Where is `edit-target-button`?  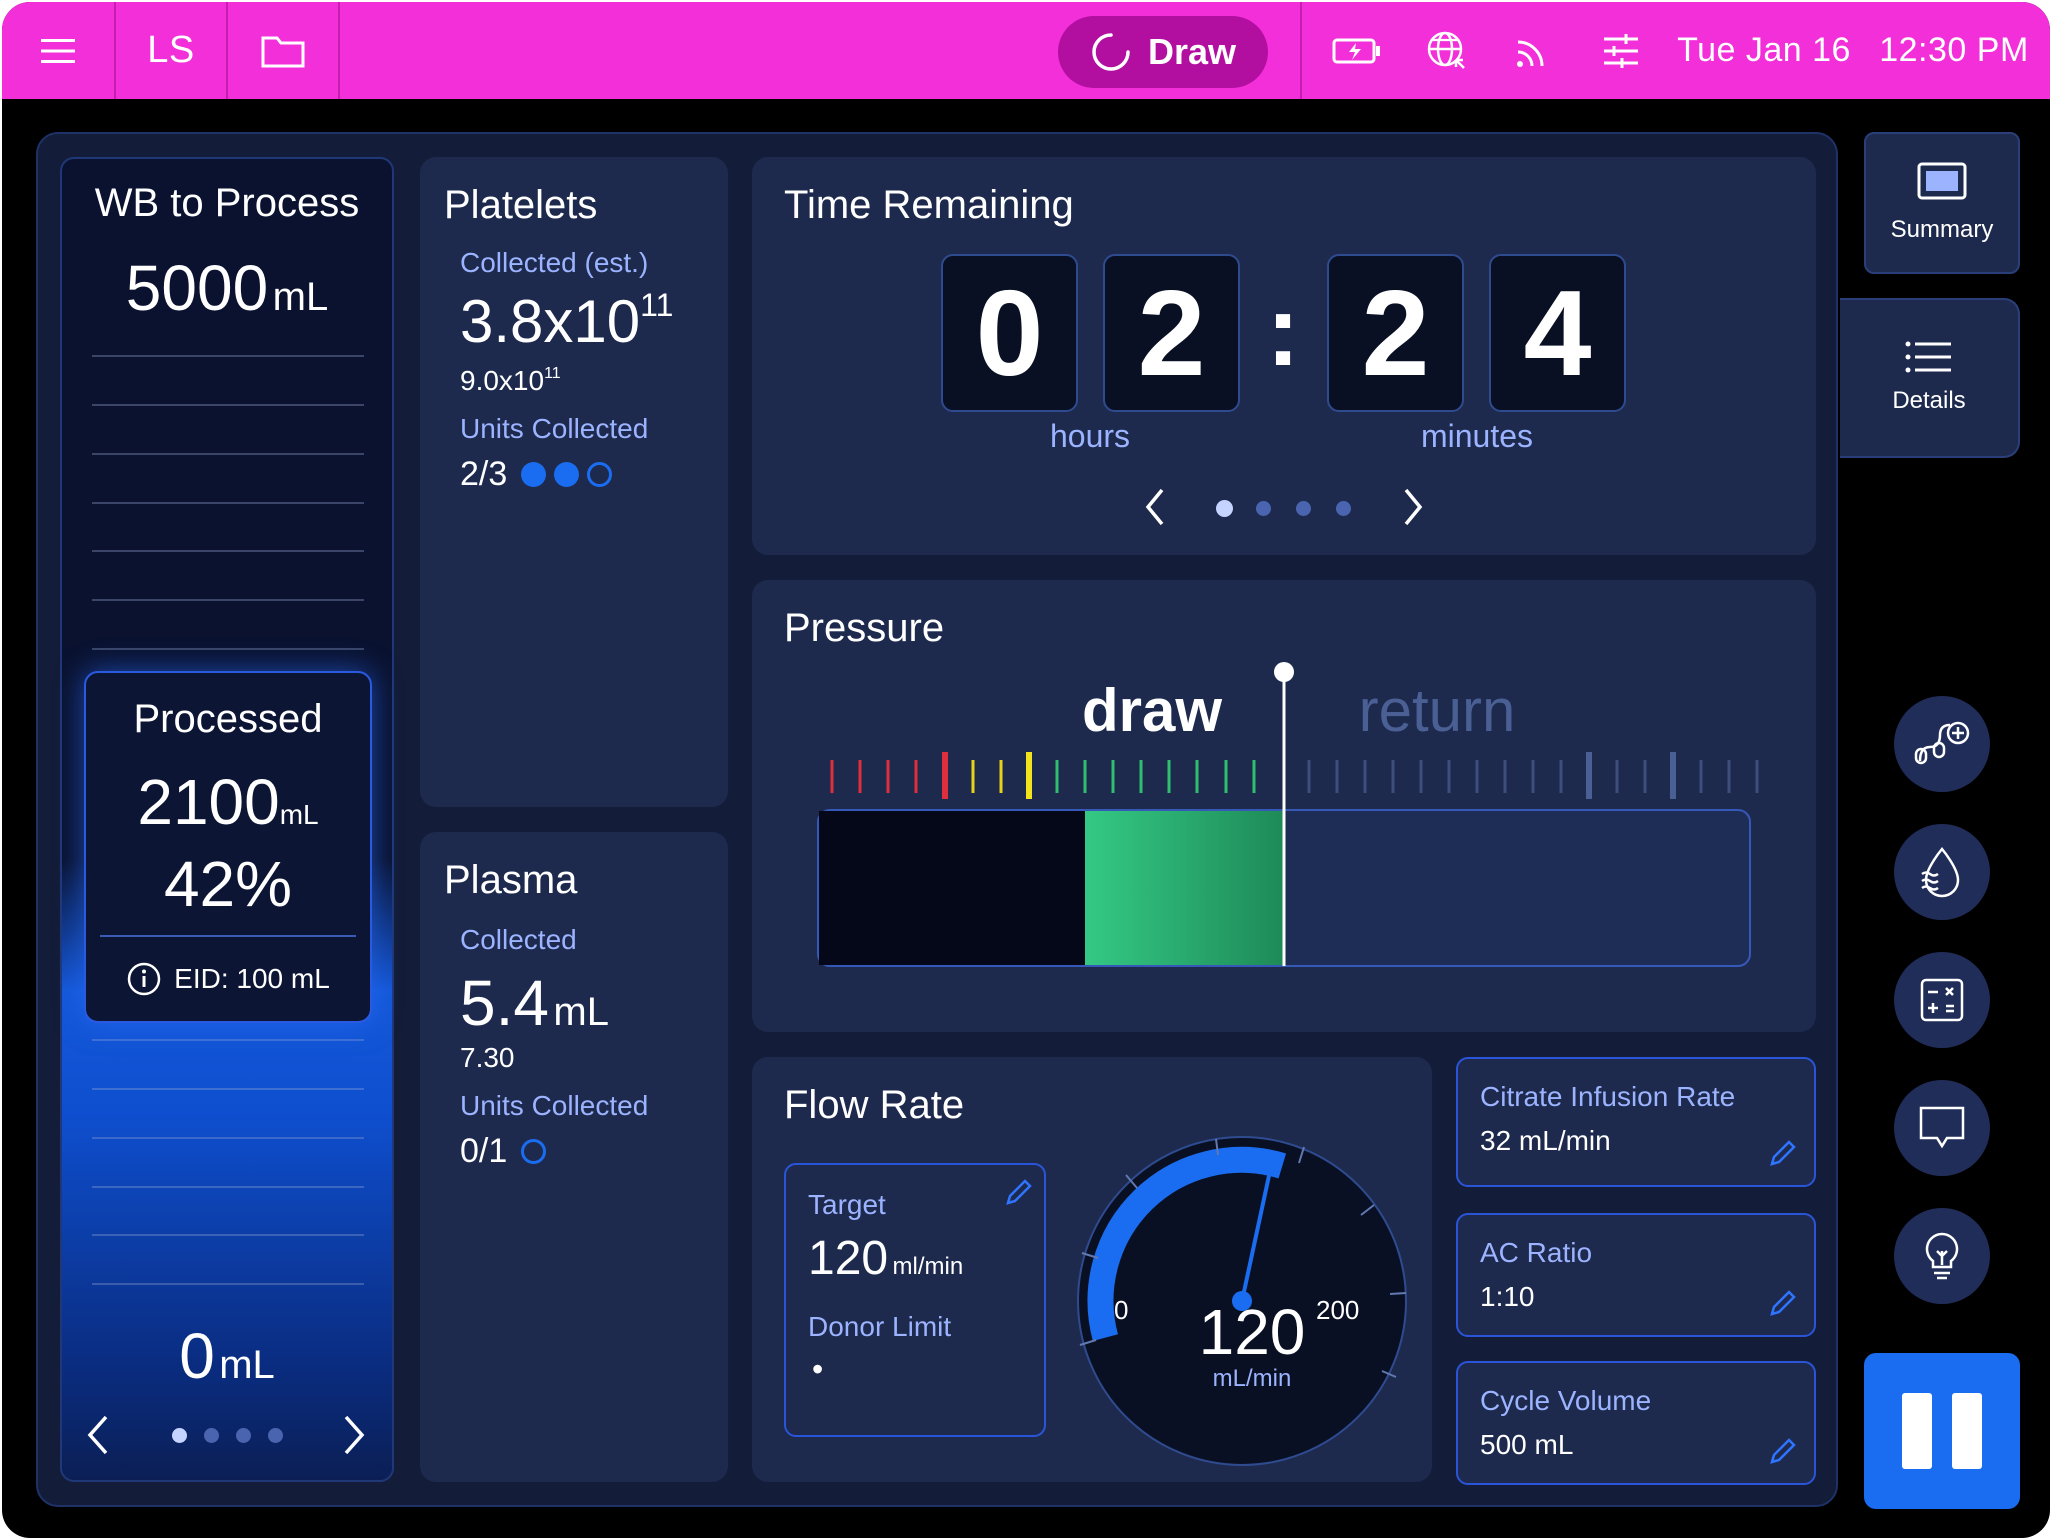 edit-target-button is located at coordinates (1019, 1194).